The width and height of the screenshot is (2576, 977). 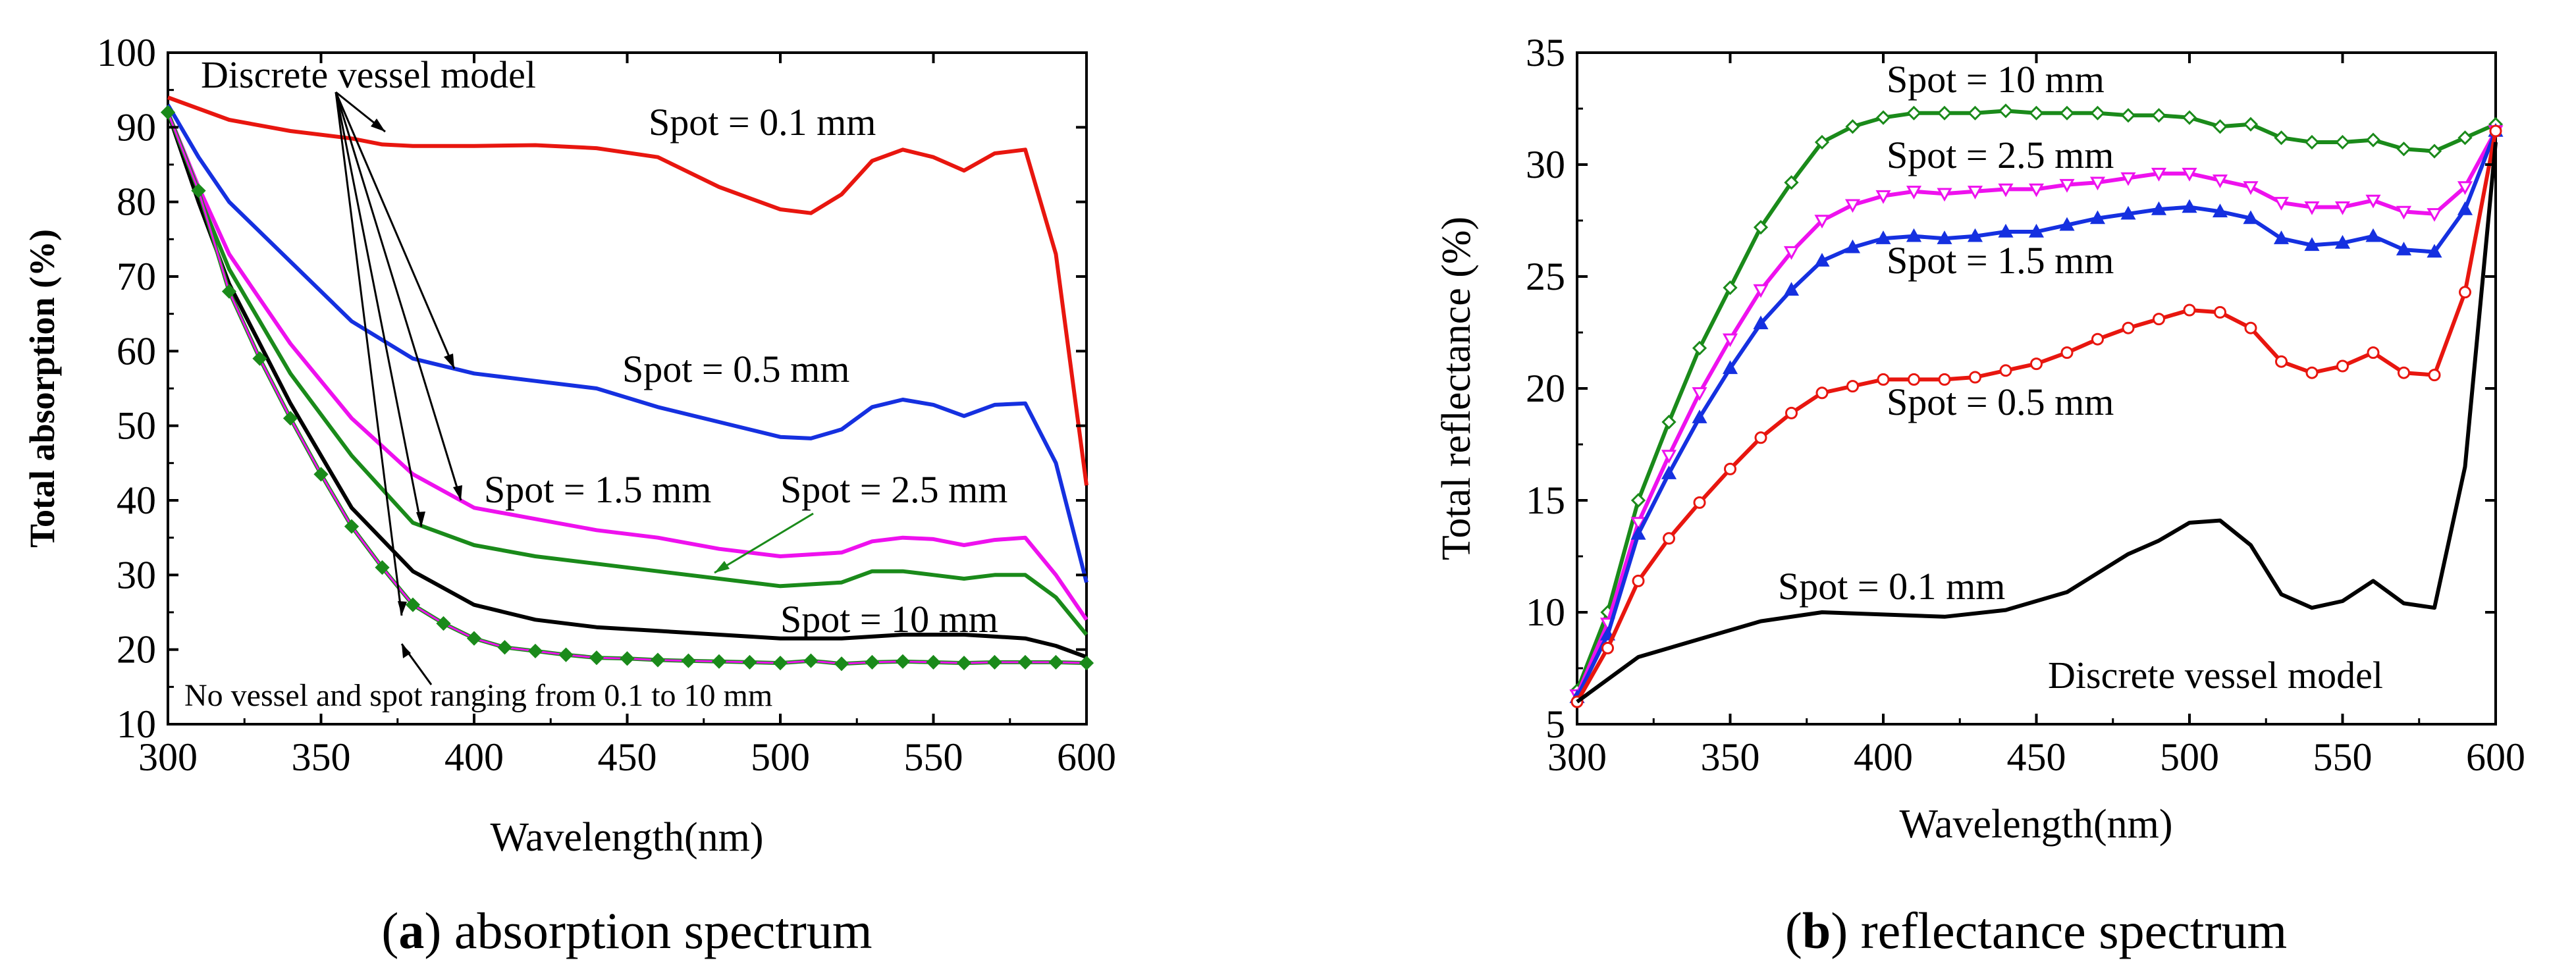 What do you see at coordinates (1457, 388) in the screenshot?
I see `y-axis-title-b: Total reflectance (%)` at bounding box center [1457, 388].